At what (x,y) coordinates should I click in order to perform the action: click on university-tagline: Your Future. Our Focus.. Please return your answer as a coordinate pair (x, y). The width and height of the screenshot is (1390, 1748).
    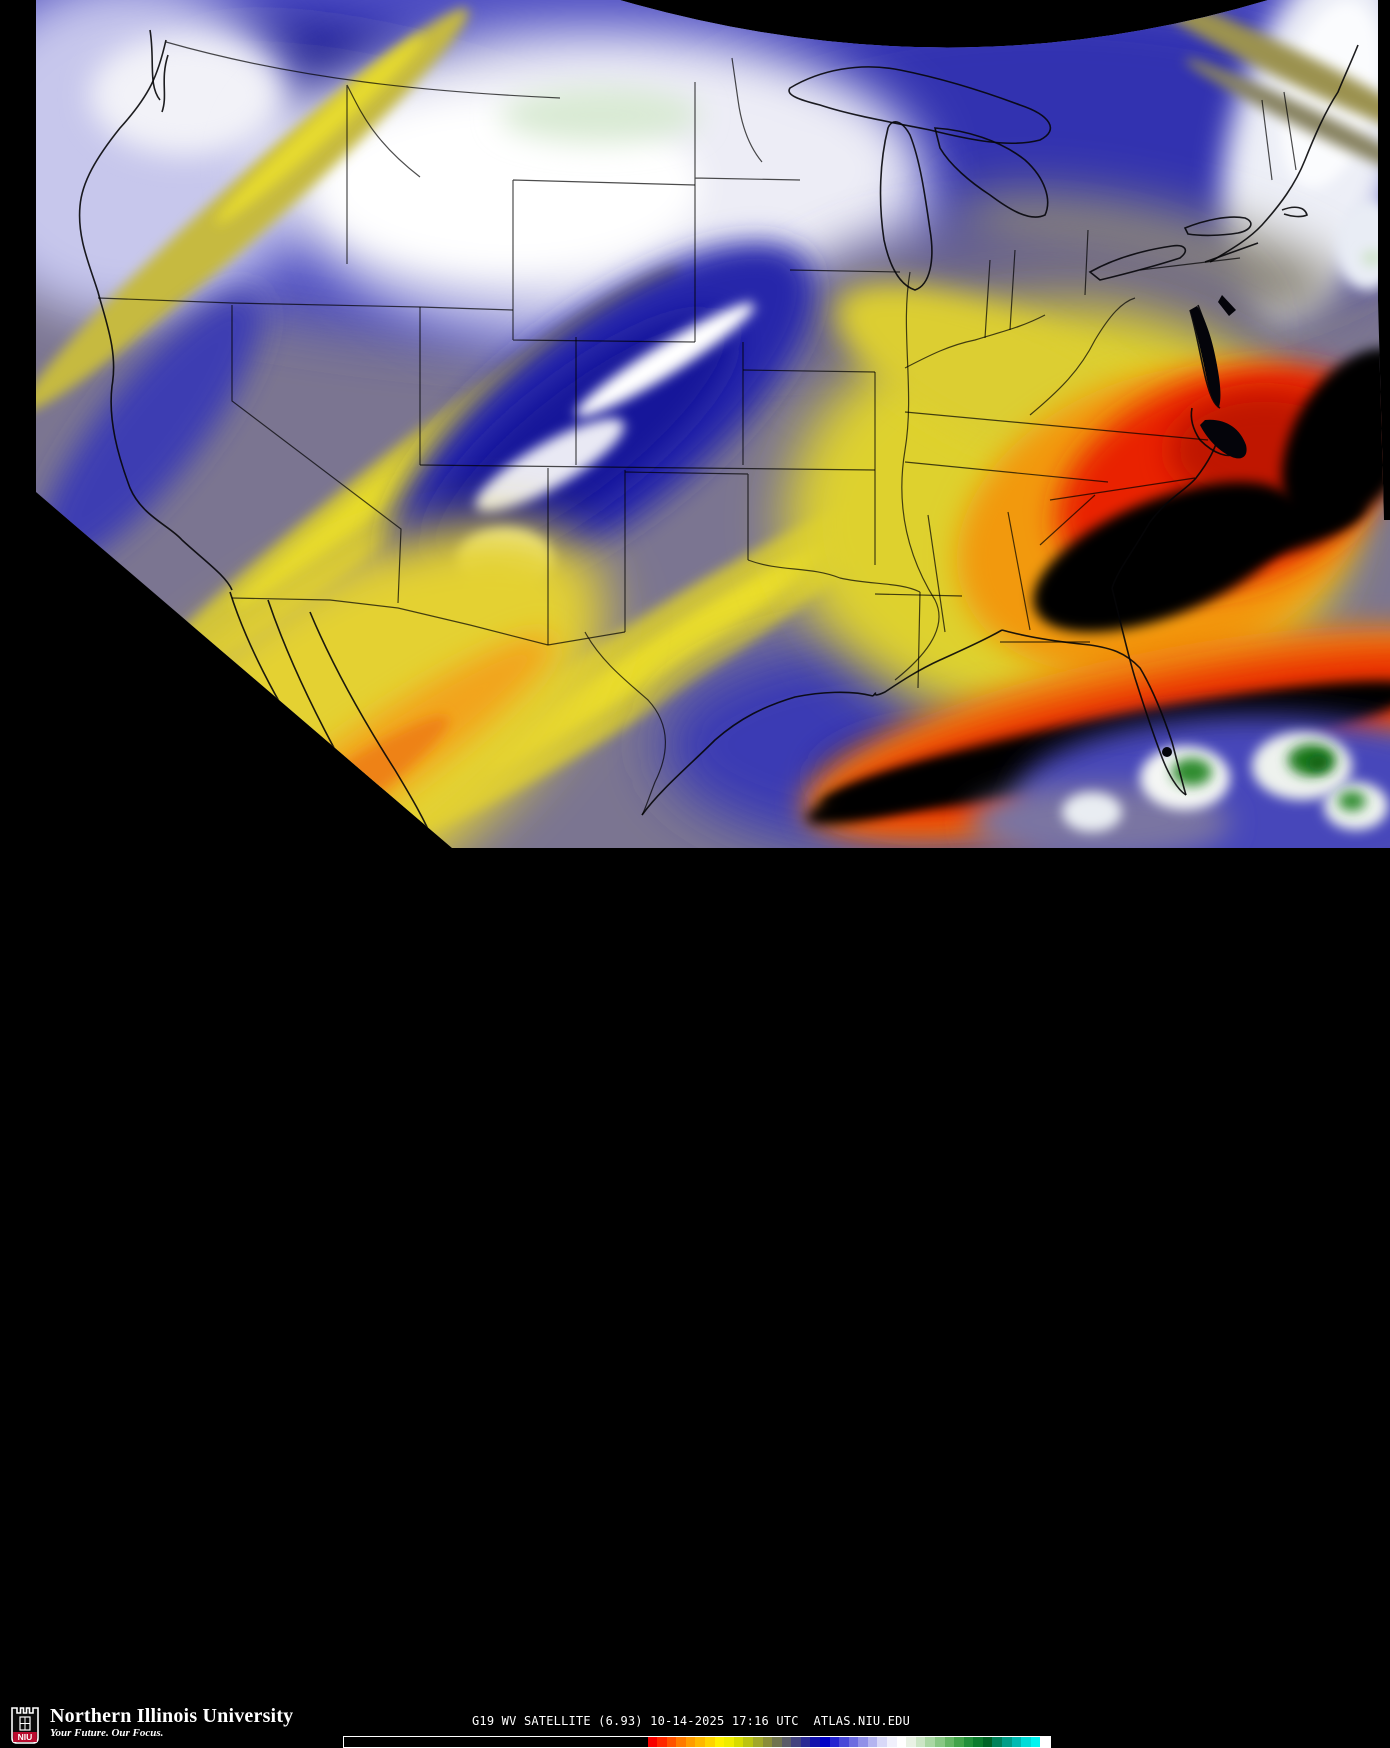
    Looking at the image, I should click on (107, 1733).